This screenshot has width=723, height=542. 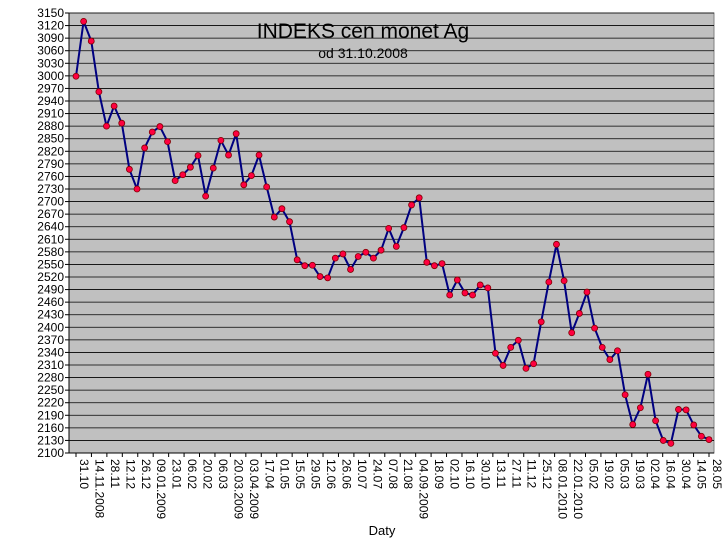 What do you see at coordinates (50, 176) in the screenshot?
I see `y-tick-label: 2760` at bounding box center [50, 176].